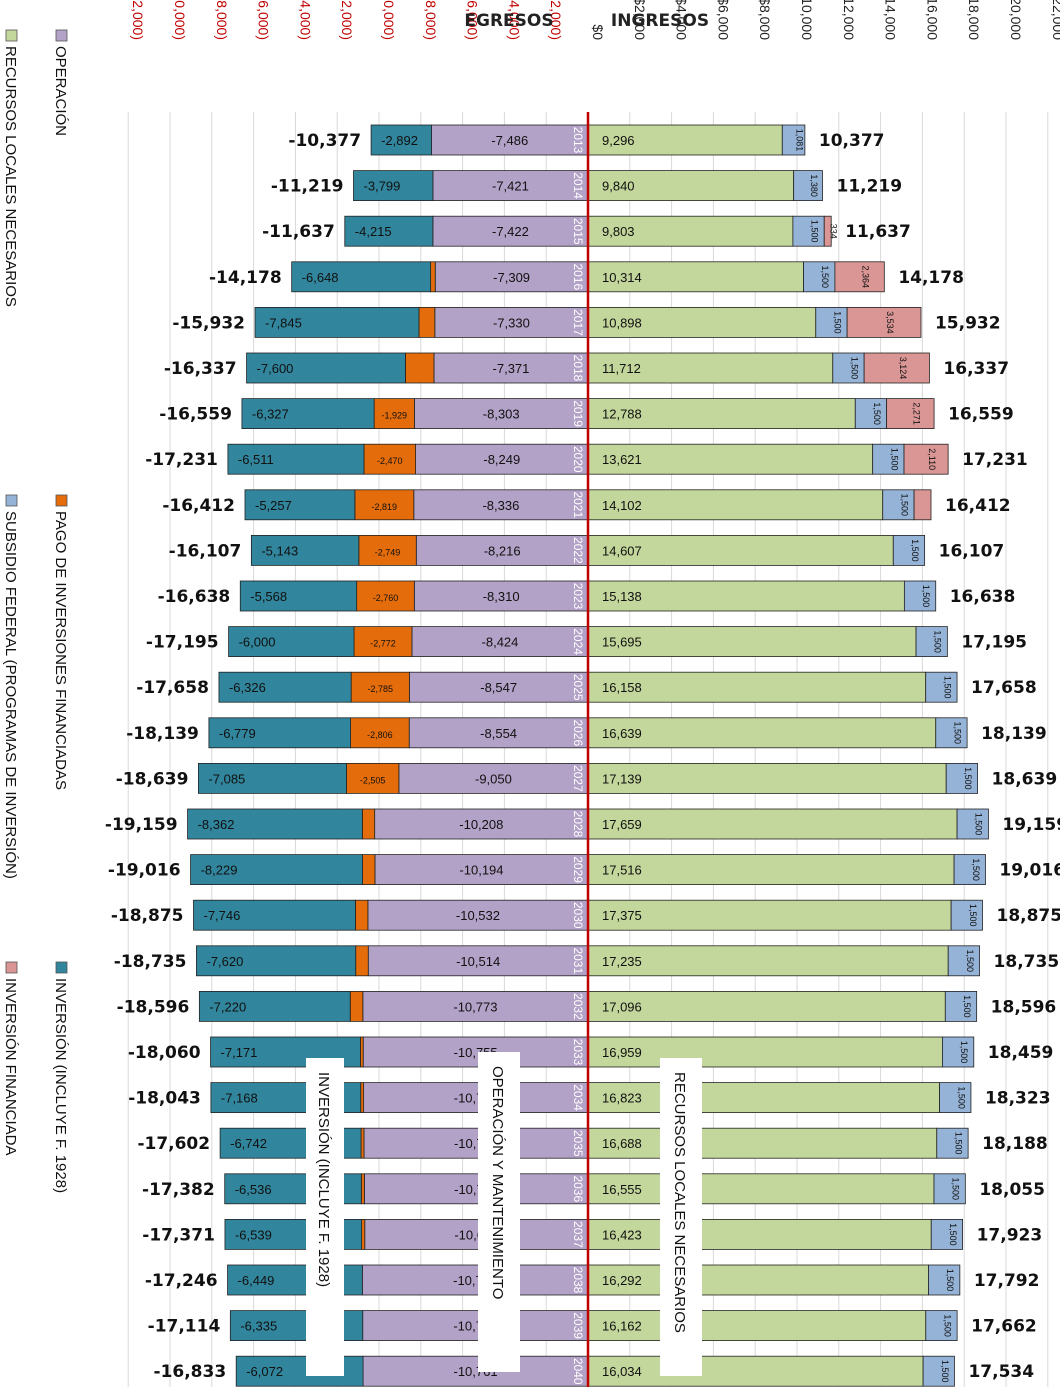 The width and height of the screenshot is (1060, 1387). What do you see at coordinates (224, 961) in the screenshot?
I see `inversion-value-label: -7,620` at bounding box center [224, 961].